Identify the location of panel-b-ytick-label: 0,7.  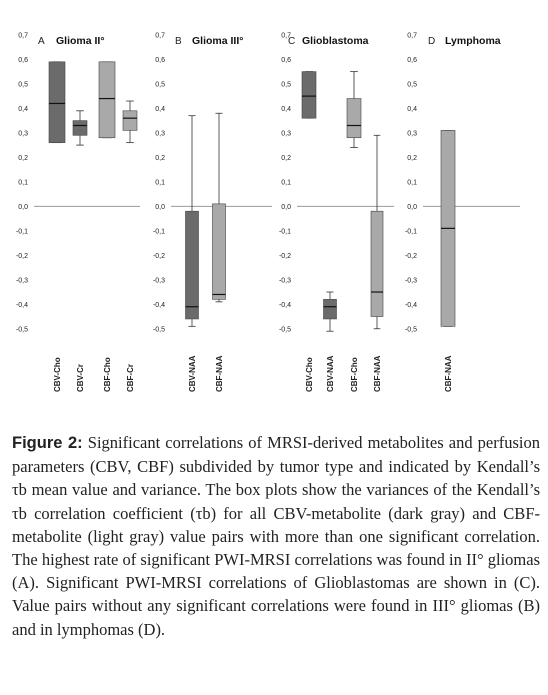
(160, 35).